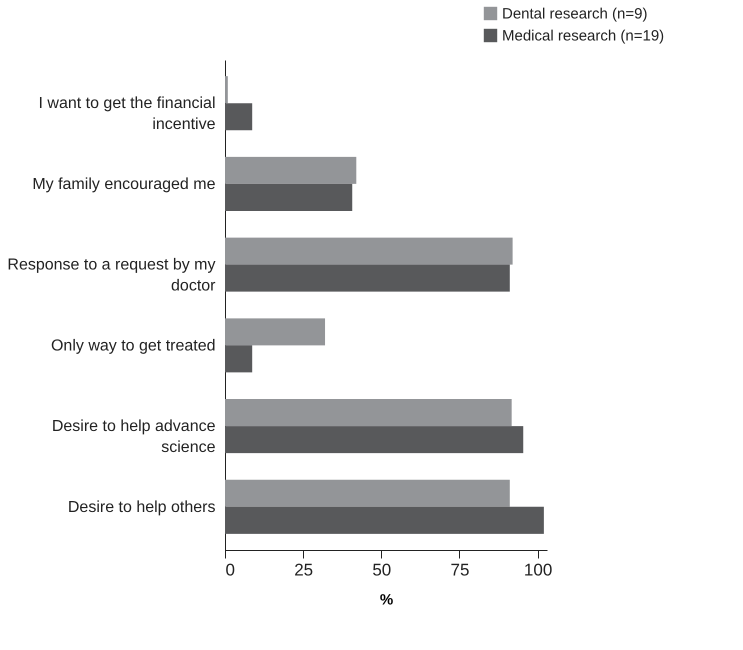  Describe the element at coordinates (127, 114) in the screenshot. I see `y-tick-label: I want to get the financial incentive` at that location.